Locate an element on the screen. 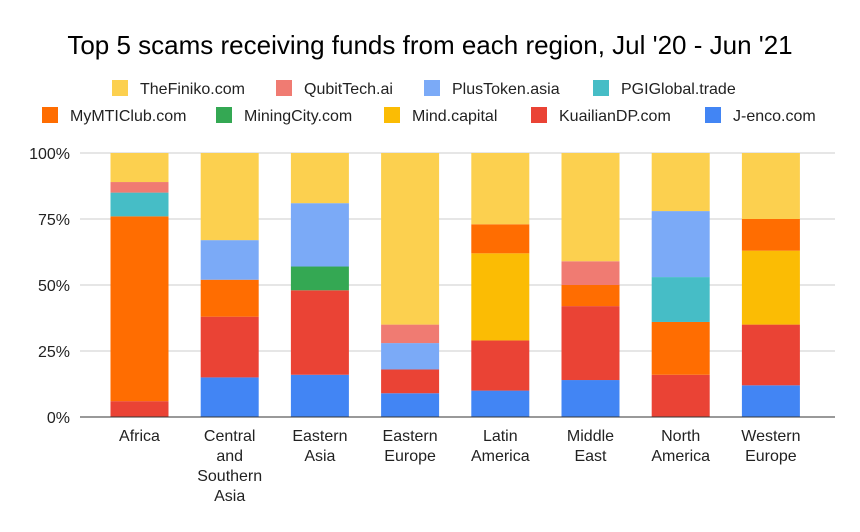  bar-mymticlub-com-north-america is located at coordinates (680, 348).